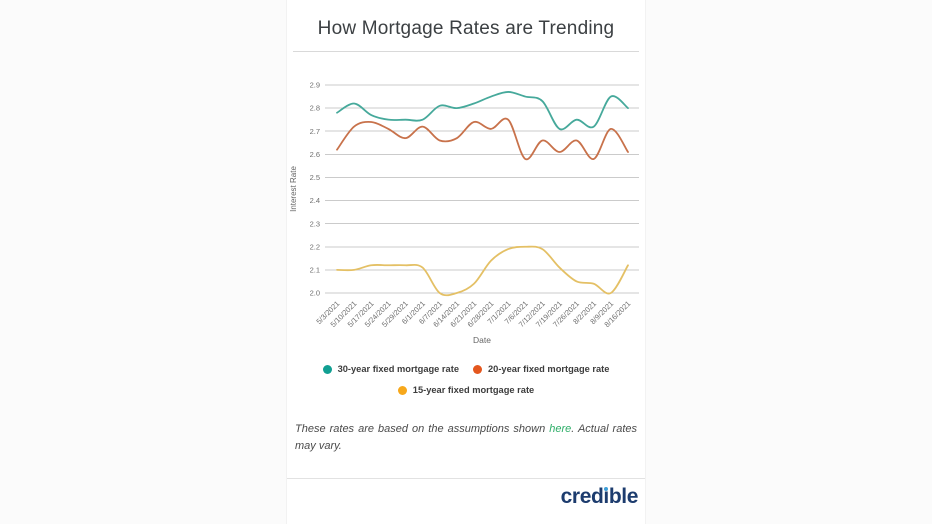 This screenshot has width=932, height=524. What do you see at coordinates (560, 429) in the screenshot?
I see `assumptions-here-link: here` at bounding box center [560, 429].